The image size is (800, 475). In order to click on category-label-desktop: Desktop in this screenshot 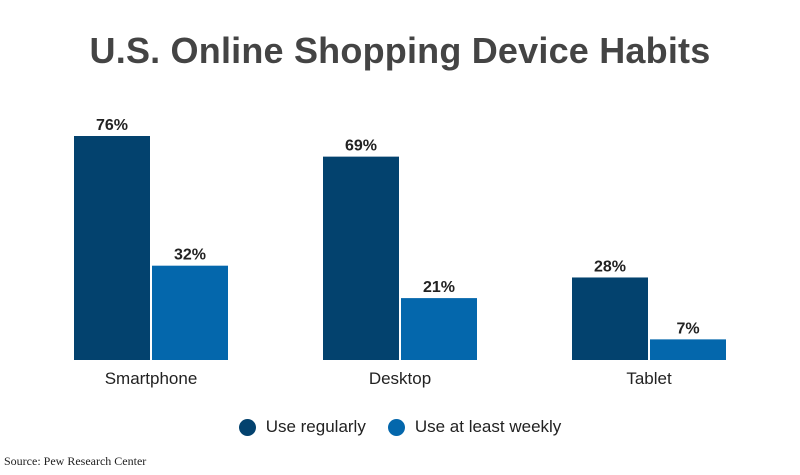, I will do `click(400, 378)`.